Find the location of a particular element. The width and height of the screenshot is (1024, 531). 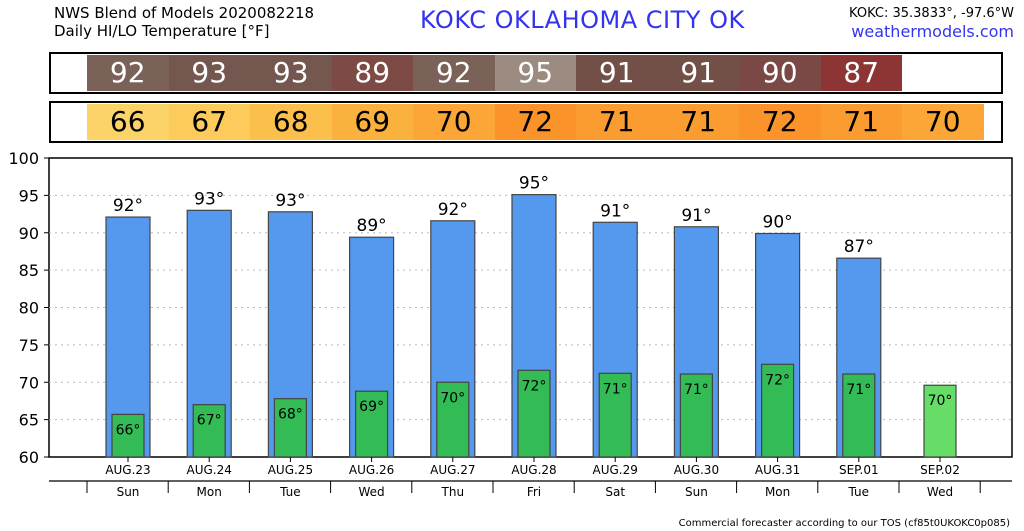

y-tick-label: 75 is located at coordinates (29, 345).